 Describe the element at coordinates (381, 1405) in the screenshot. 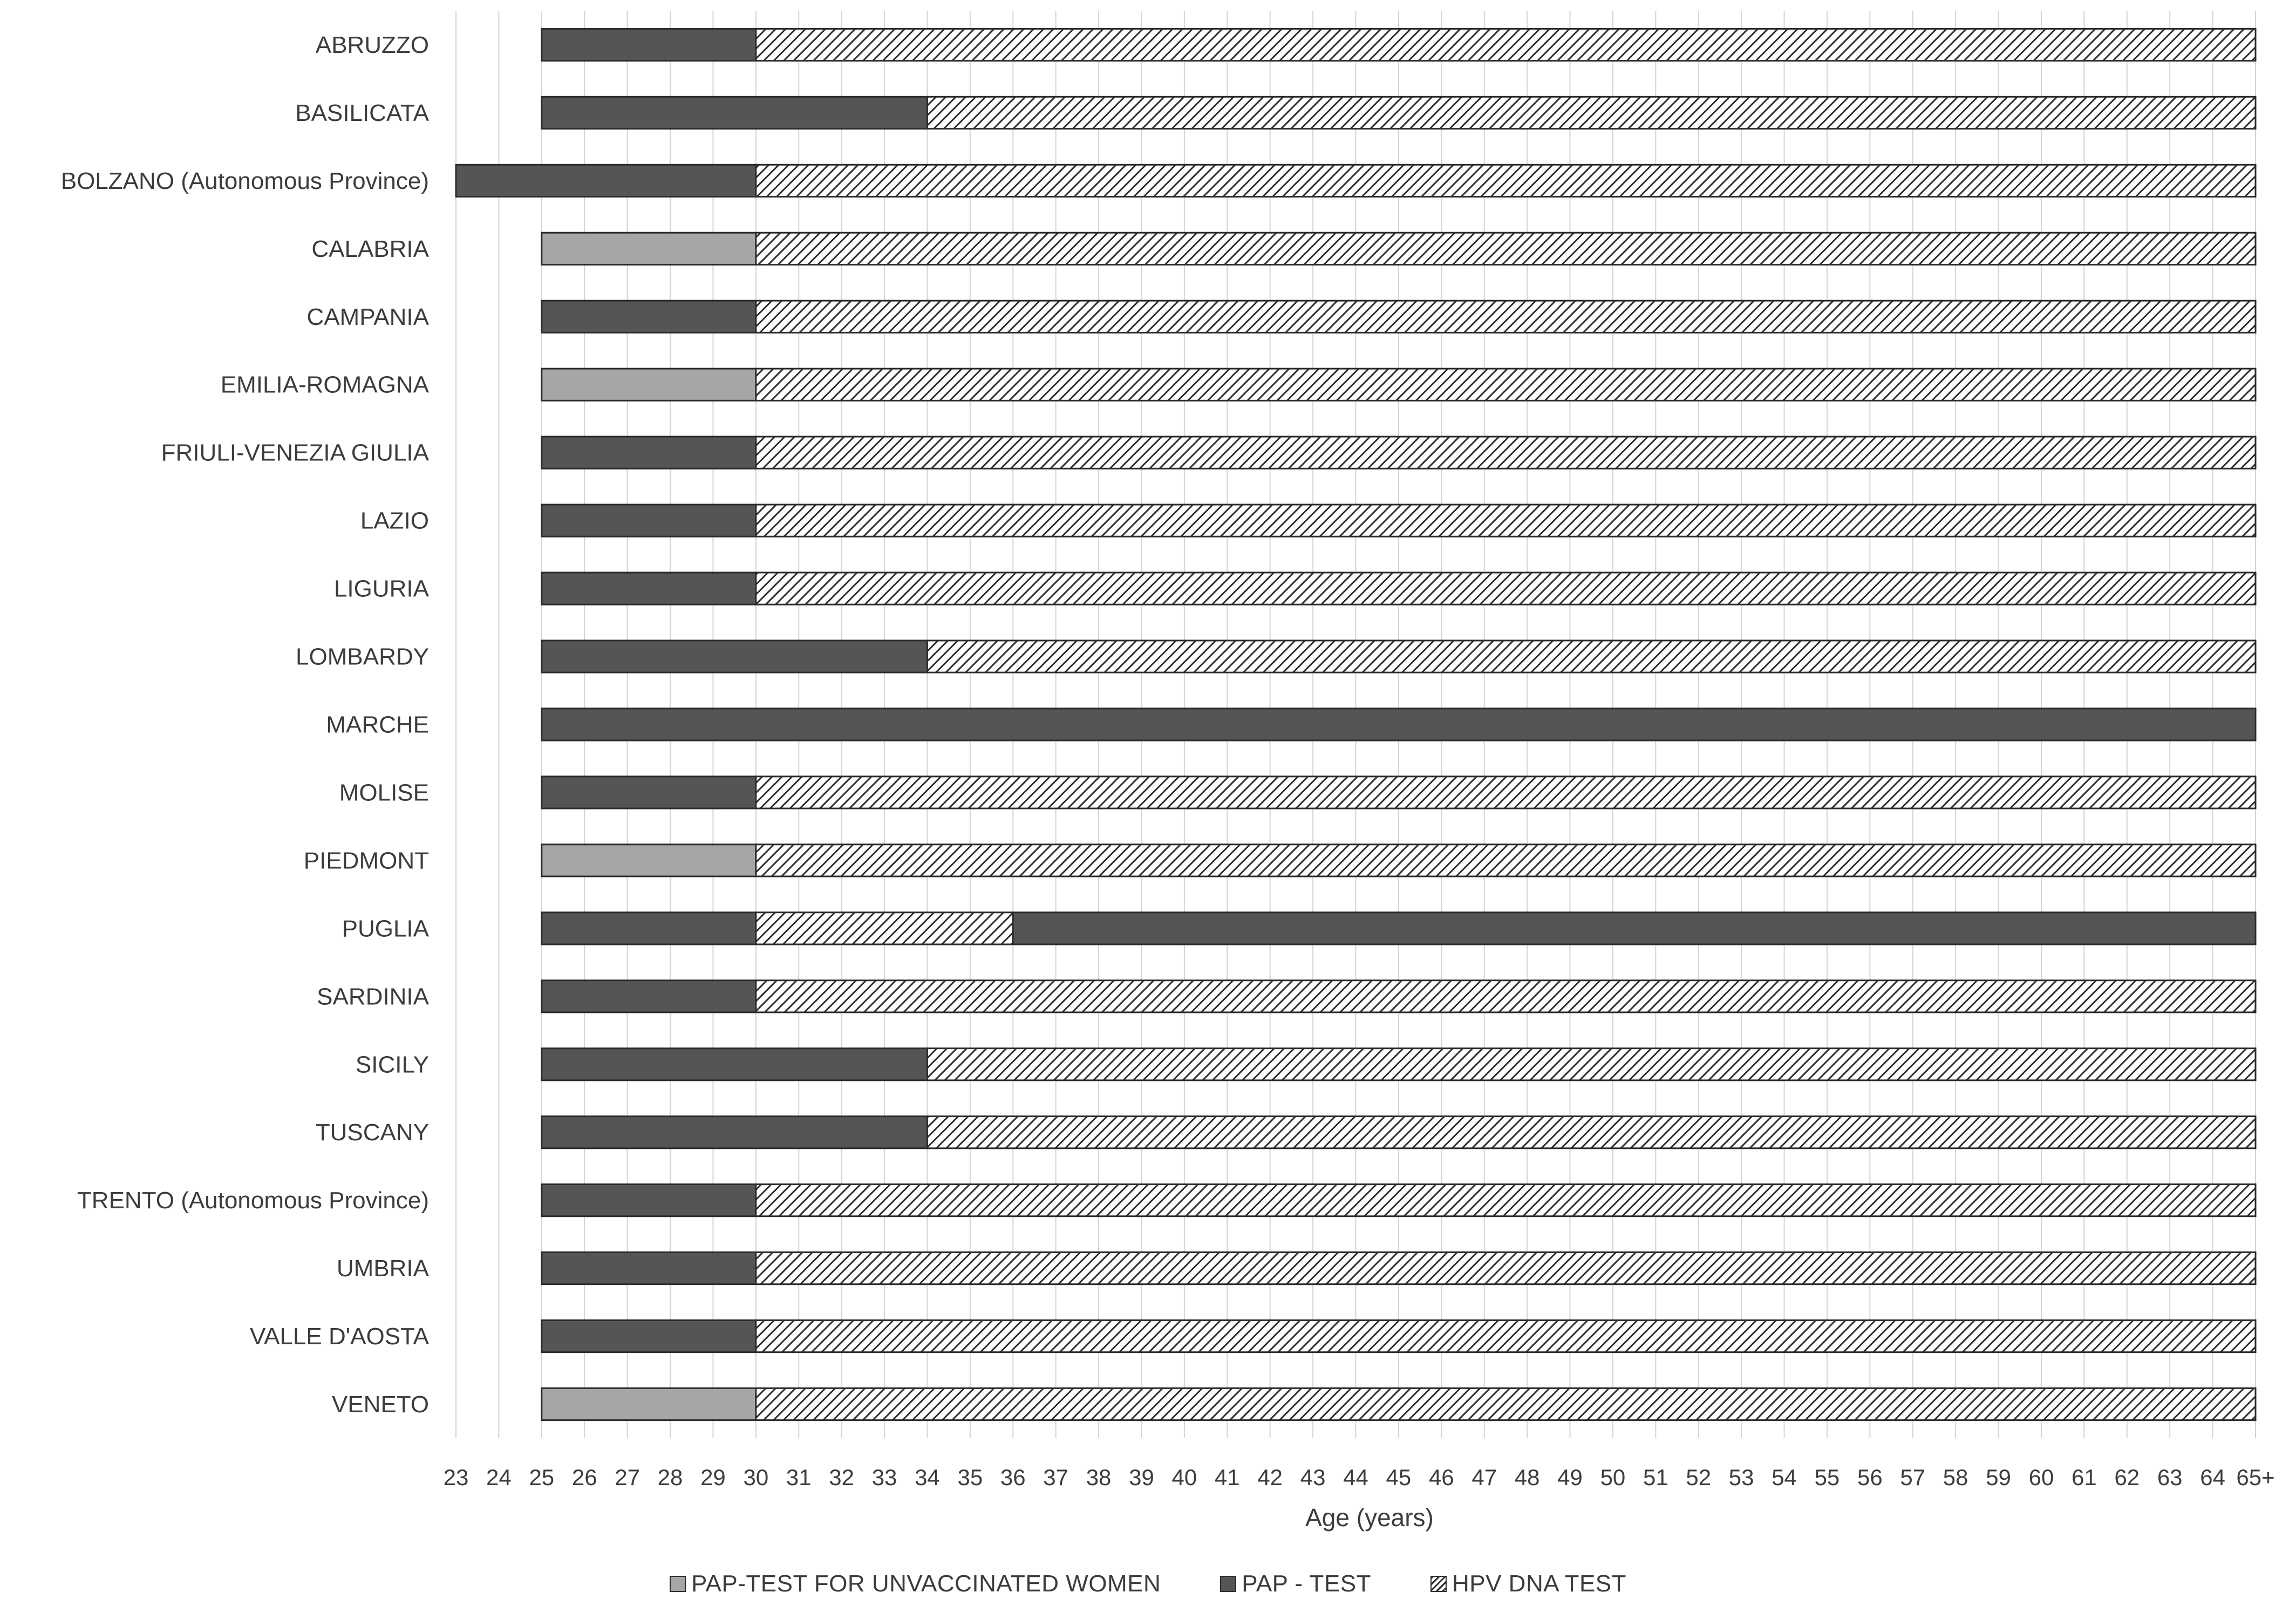

I see `region-label: VENETO` at that location.